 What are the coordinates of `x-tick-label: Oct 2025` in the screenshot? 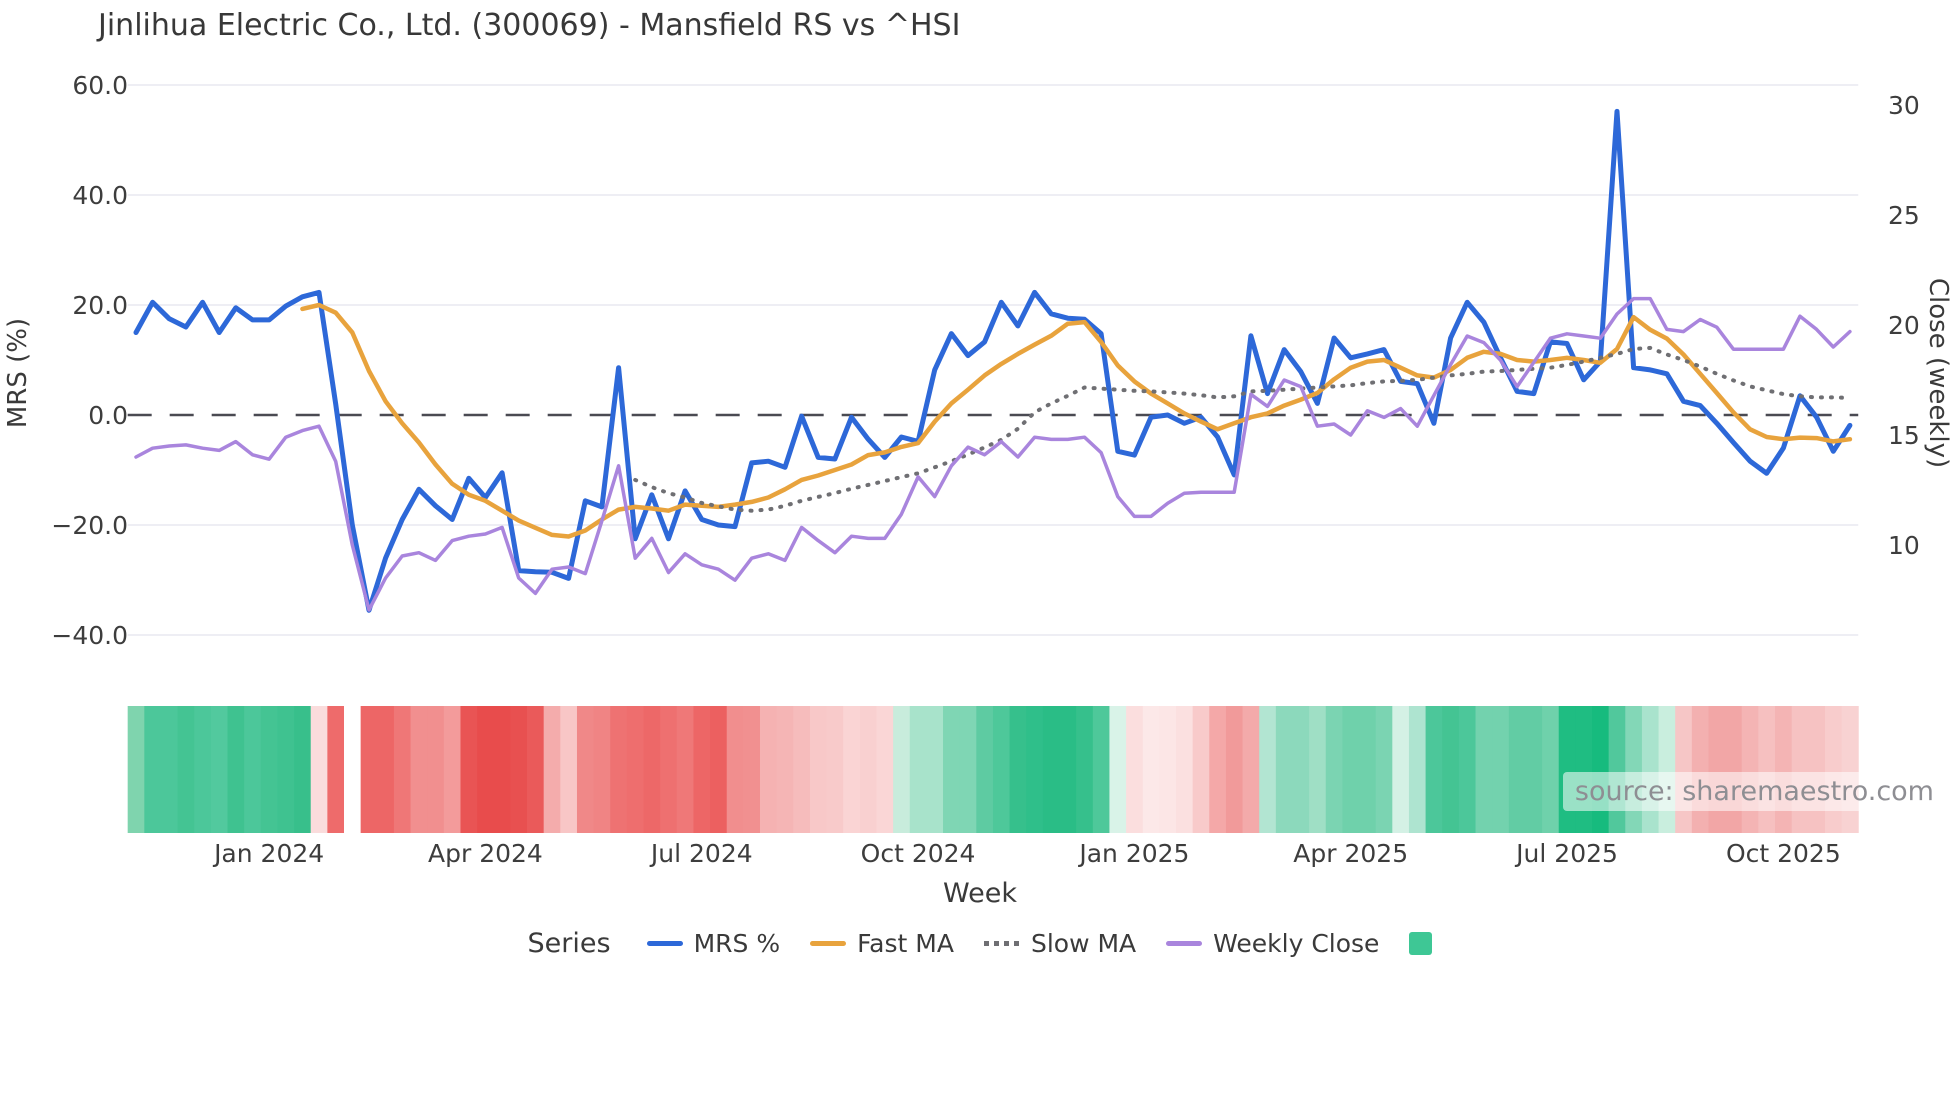 It's located at (1783, 853).